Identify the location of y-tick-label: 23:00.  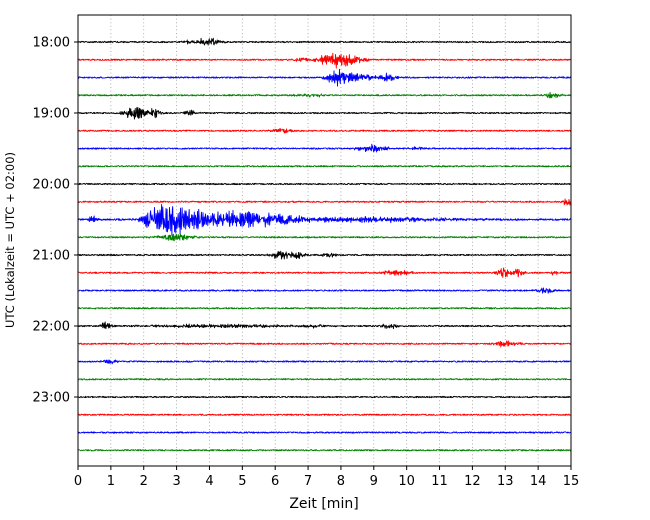
(51, 398).